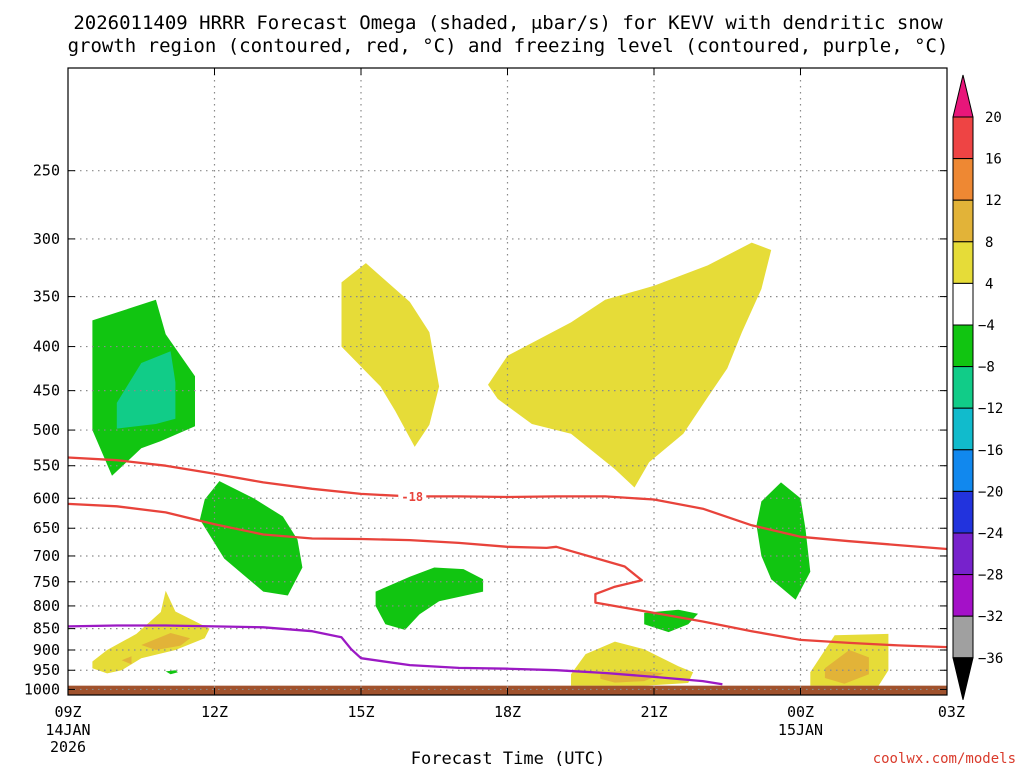 The height and width of the screenshot is (768, 1024). What do you see at coordinates (986, 368) in the screenshot?
I see `colorbar-label: −8` at bounding box center [986, 368].